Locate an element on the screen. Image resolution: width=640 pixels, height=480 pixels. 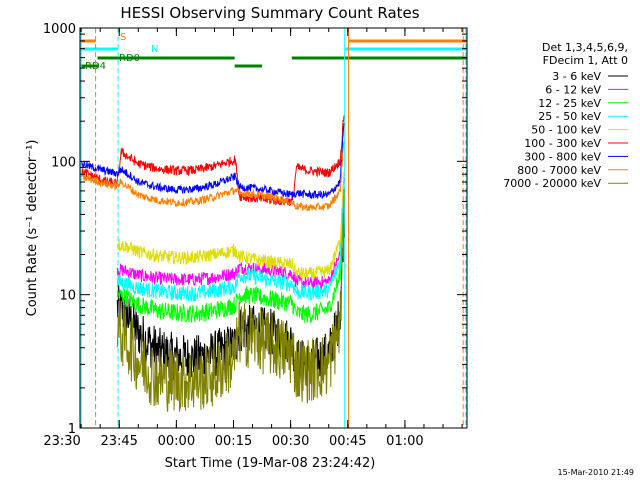
legend-label-2: 6 - 12 keV is located at coordinates (573, 89).